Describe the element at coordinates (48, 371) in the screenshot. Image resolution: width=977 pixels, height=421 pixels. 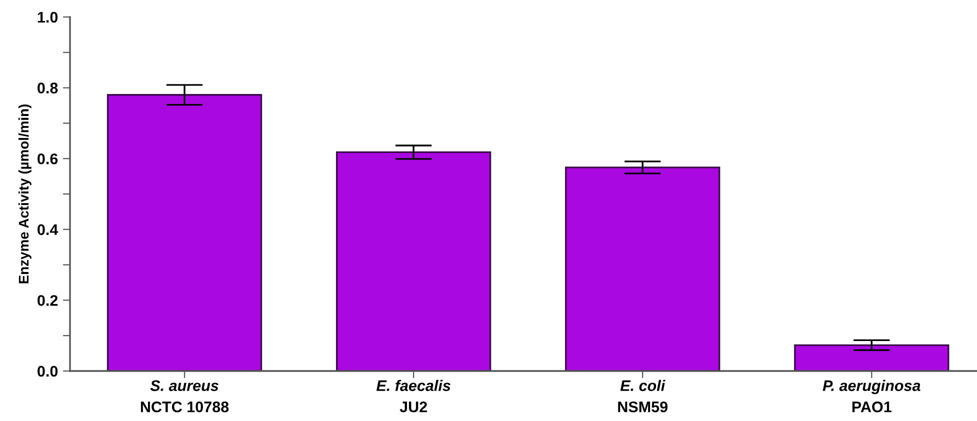
I see `y-tick-label: 0.0` at that location.